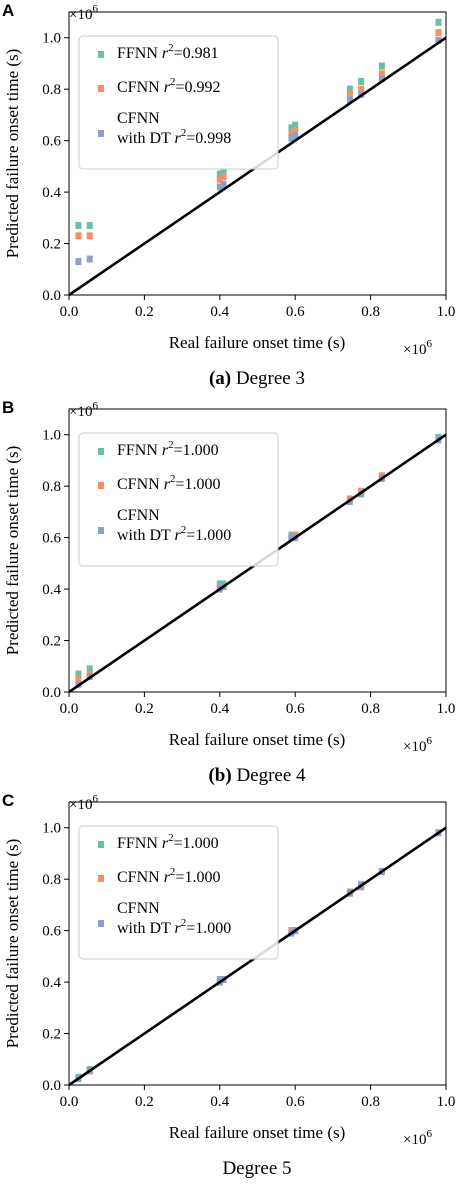  What do you see at coordinates (257, 378) in the screenshot?
I see `figure-caption: (a) Degree 3` at bounding box center [257, 378].